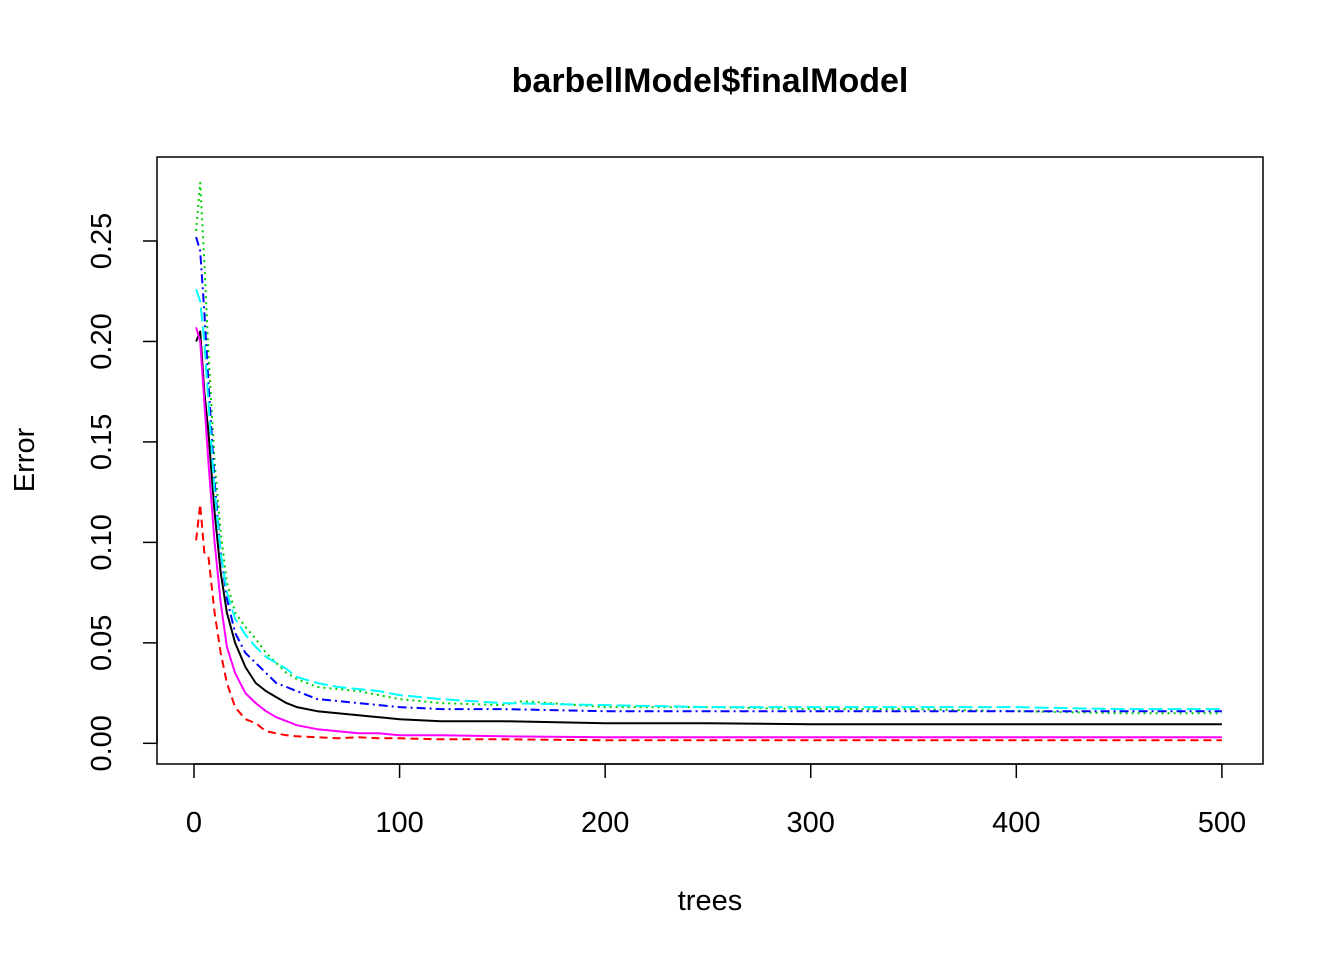  What do you see at coordinates (399, 823) in the screenshot?
I see `x-tick-label: 100` at bounding box center [399, 823].